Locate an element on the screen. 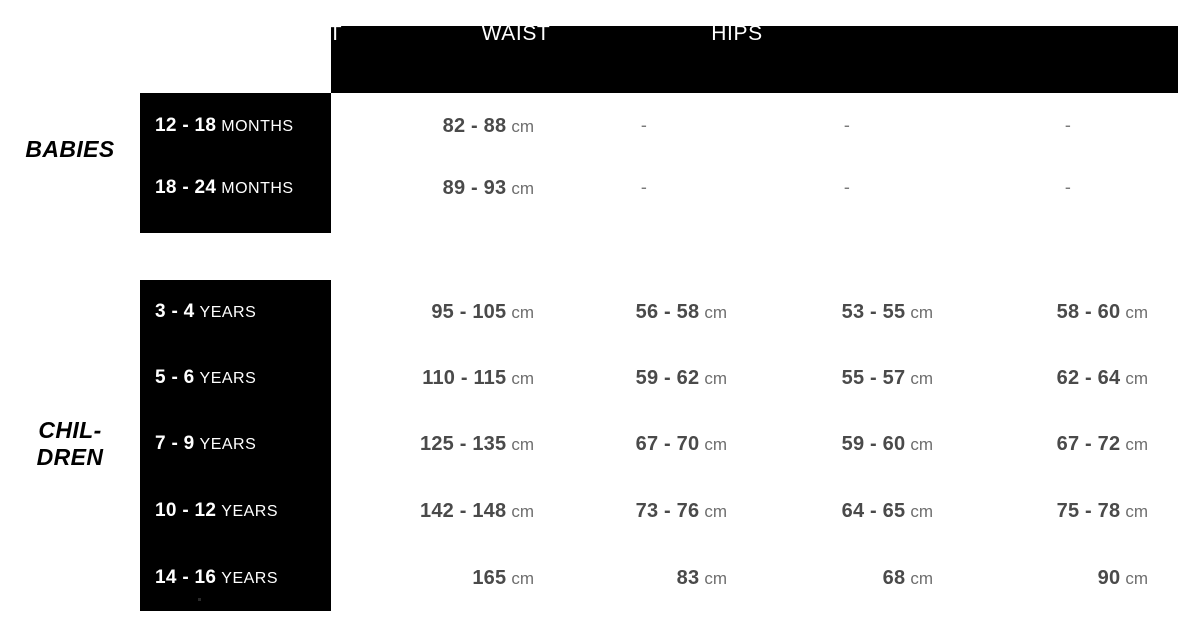 The height and width of the screenshot is (642, 1200). value-children-1-hips: 62 - 64 cm is located at coordinates (1018, 378).